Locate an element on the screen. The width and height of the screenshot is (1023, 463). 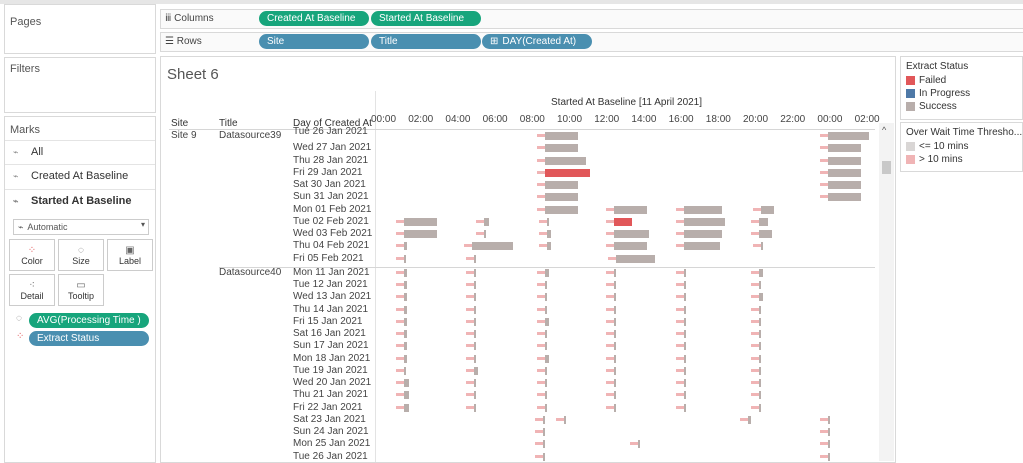
legend-item-failed: Failed is located at coordinates (961, 80).